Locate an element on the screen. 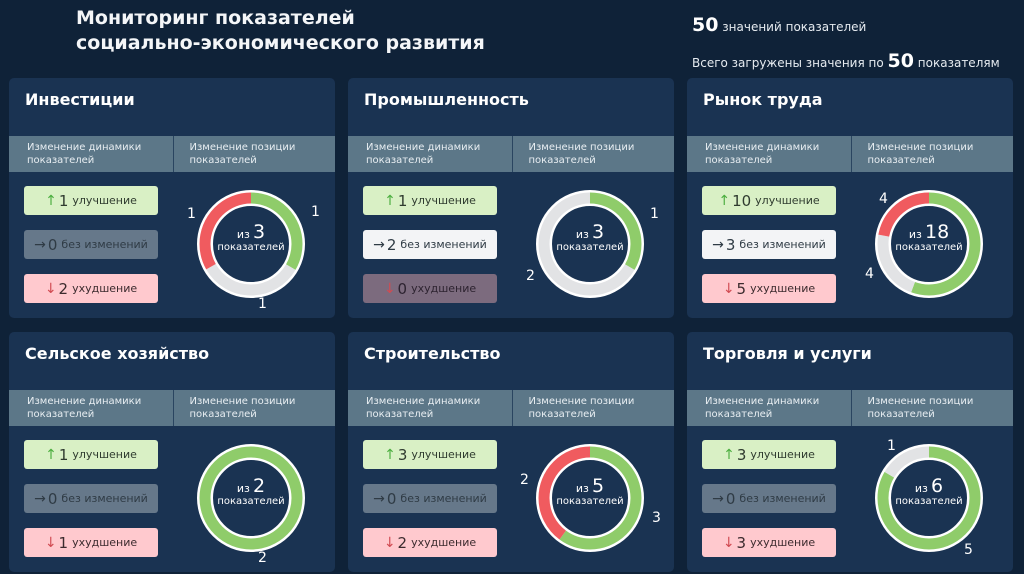  donut-total: 3 is located at coordinates (598, 232).